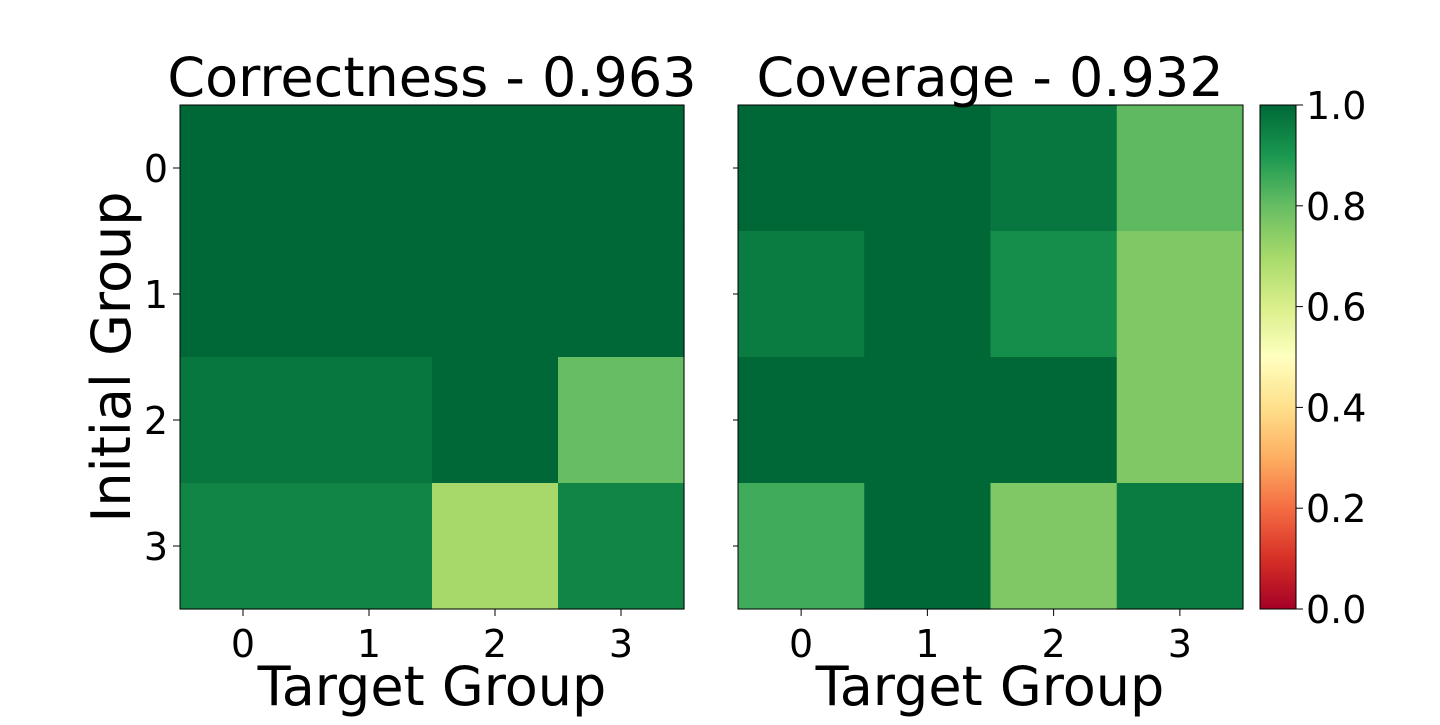 This screenshot has width=1440, height=725. What do you see at coordinates (369, 644) in the screenshot?
I see `correctness-x-tick-label-1: 1` at bounding box center [369, 644].